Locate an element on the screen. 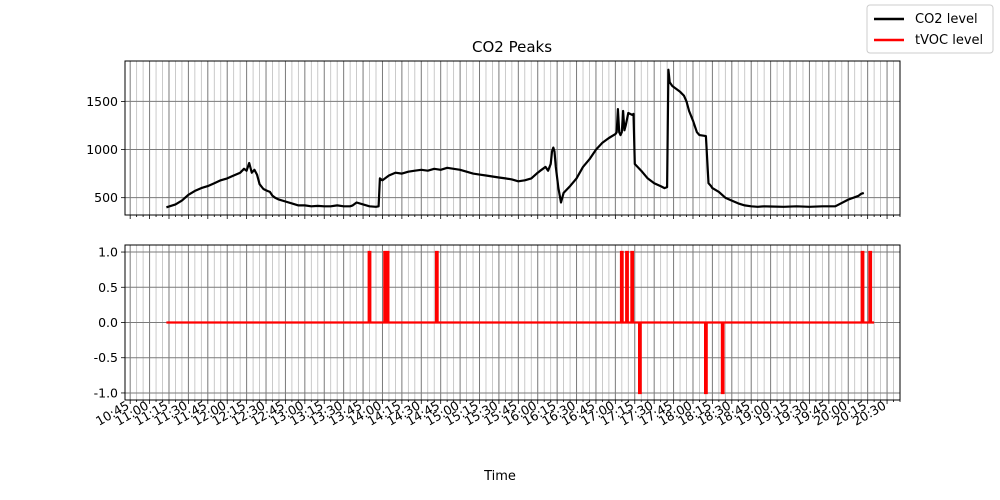 This screenshot has width=1000, height=500. legend: CO2 level tVOC level is located at coordinates (930, 29).